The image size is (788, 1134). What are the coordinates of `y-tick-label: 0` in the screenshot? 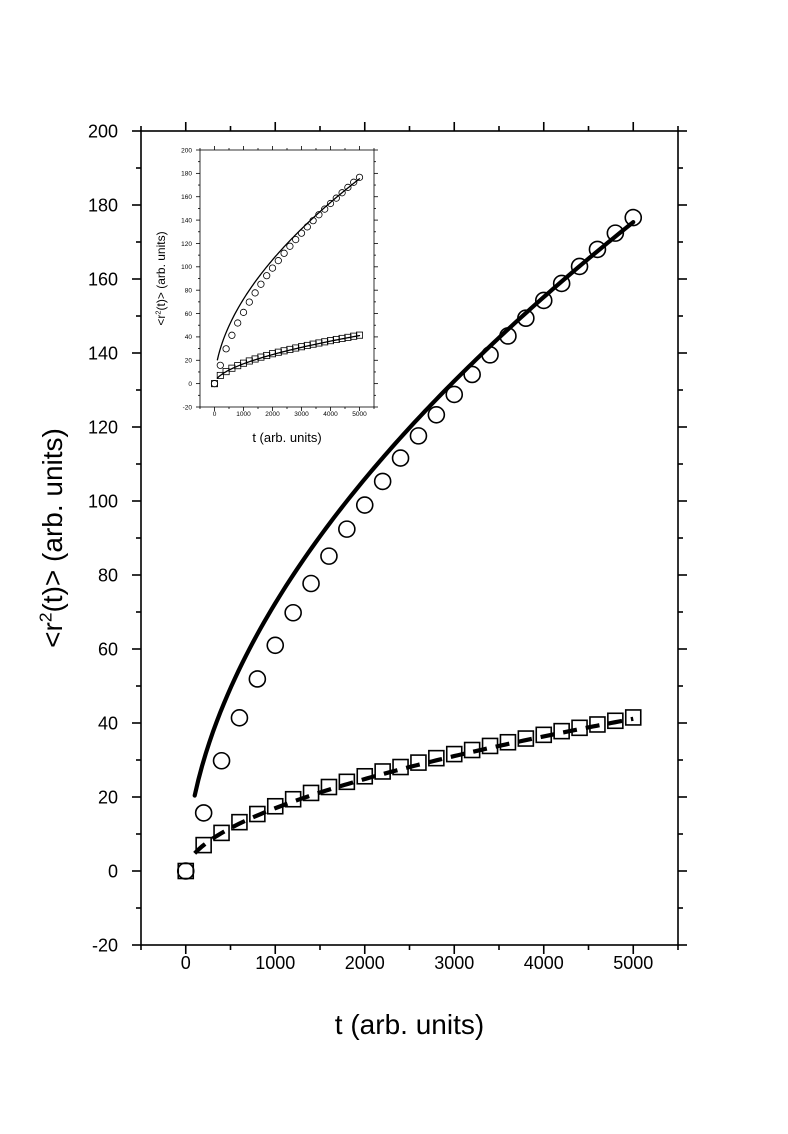 It's located at (190, 384).